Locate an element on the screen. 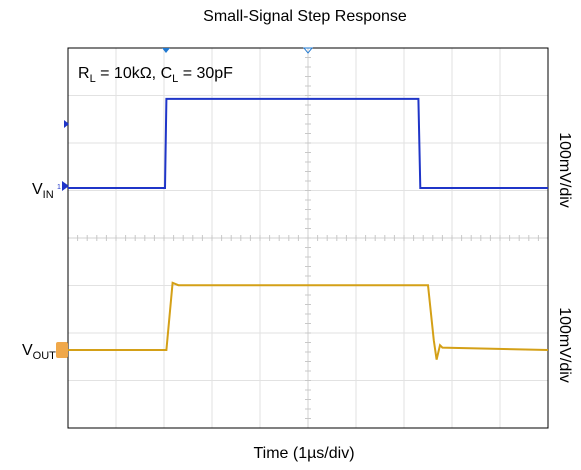 This screenshot has width=581, height=470. trigger-level-icon is located at coordinates (66, 124).